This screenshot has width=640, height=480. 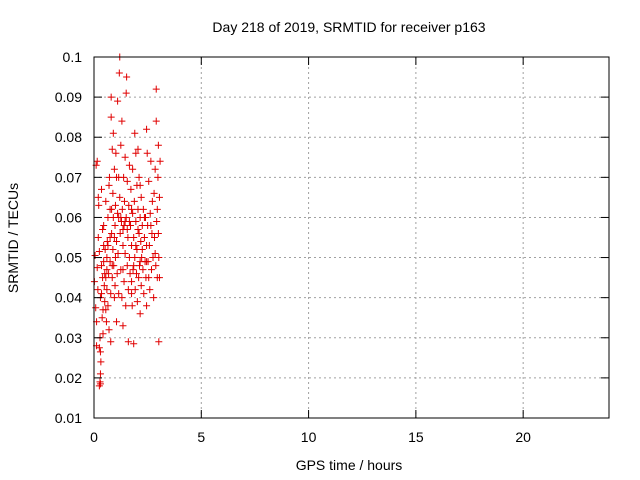 I want to click on x-tick-label: 10, so click(x=309, y=437).